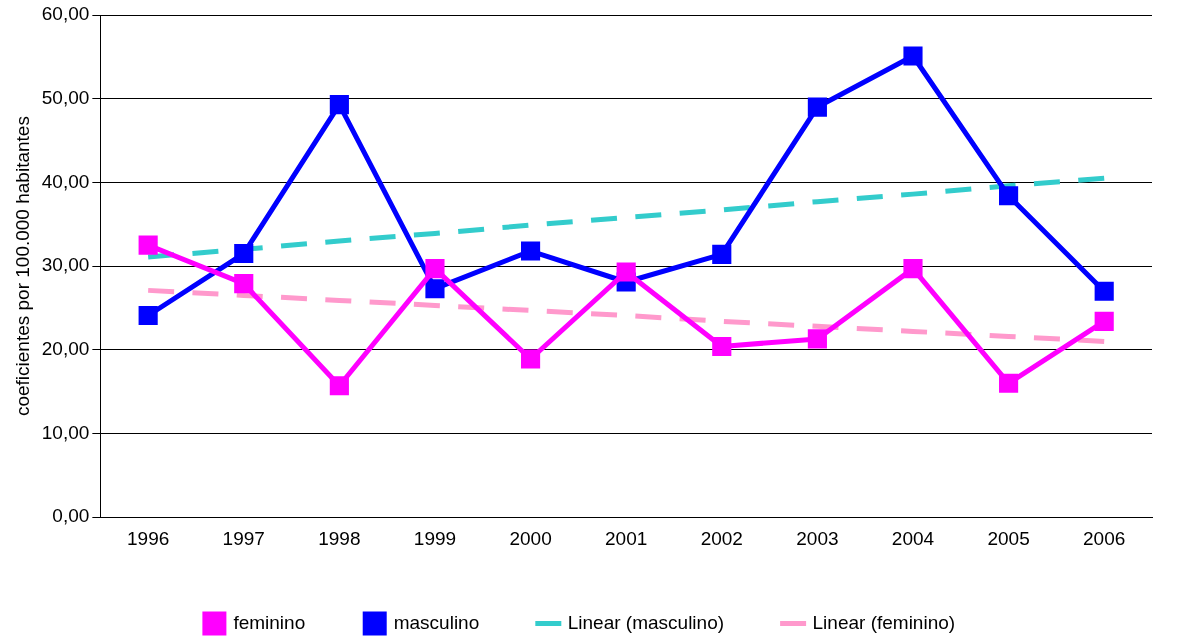 This screenshot has width=1202, height=643. What do you see at coordinates (436, 622) in the screenshot?
I see `legend-label: masculino` at bounding box center [436, 622].